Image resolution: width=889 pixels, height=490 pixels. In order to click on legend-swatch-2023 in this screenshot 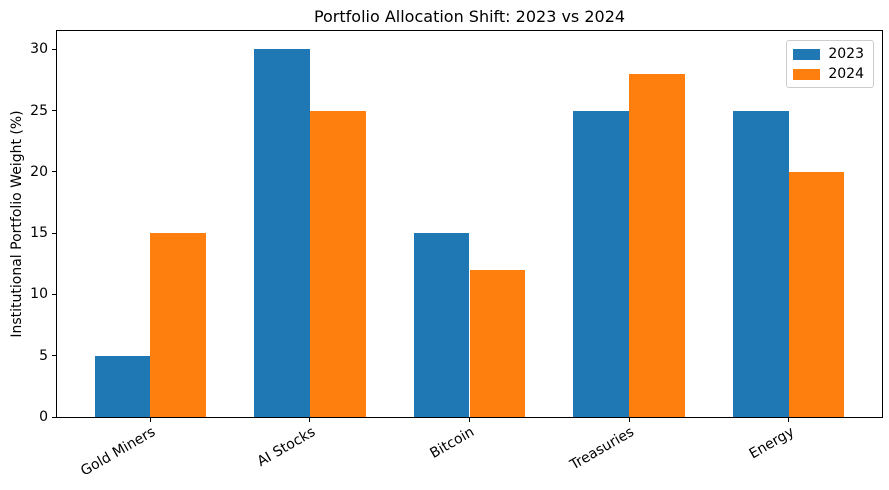, I will do `click(807, 54)`.